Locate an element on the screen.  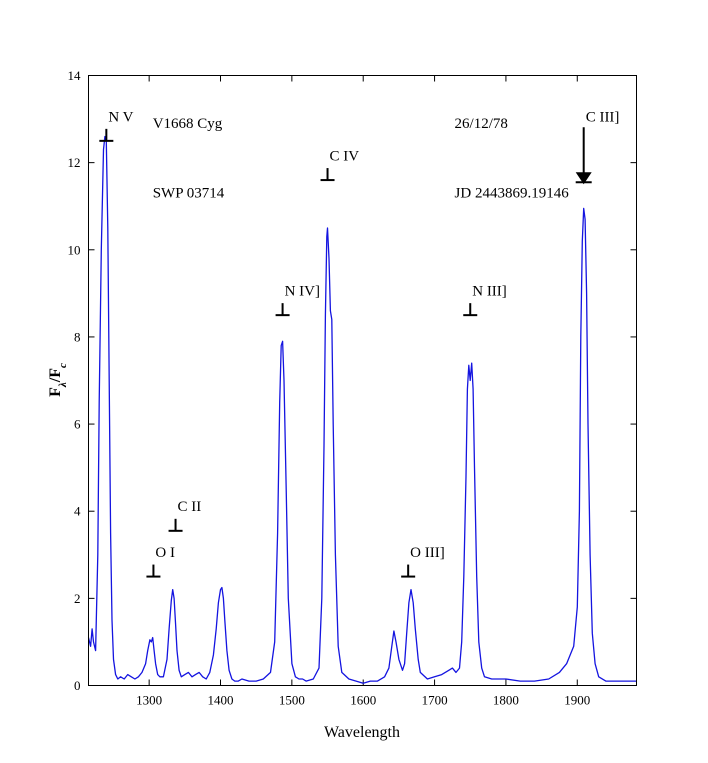
y-axis-label-group: Fλ/Fc is located at coordinates (58, 380).